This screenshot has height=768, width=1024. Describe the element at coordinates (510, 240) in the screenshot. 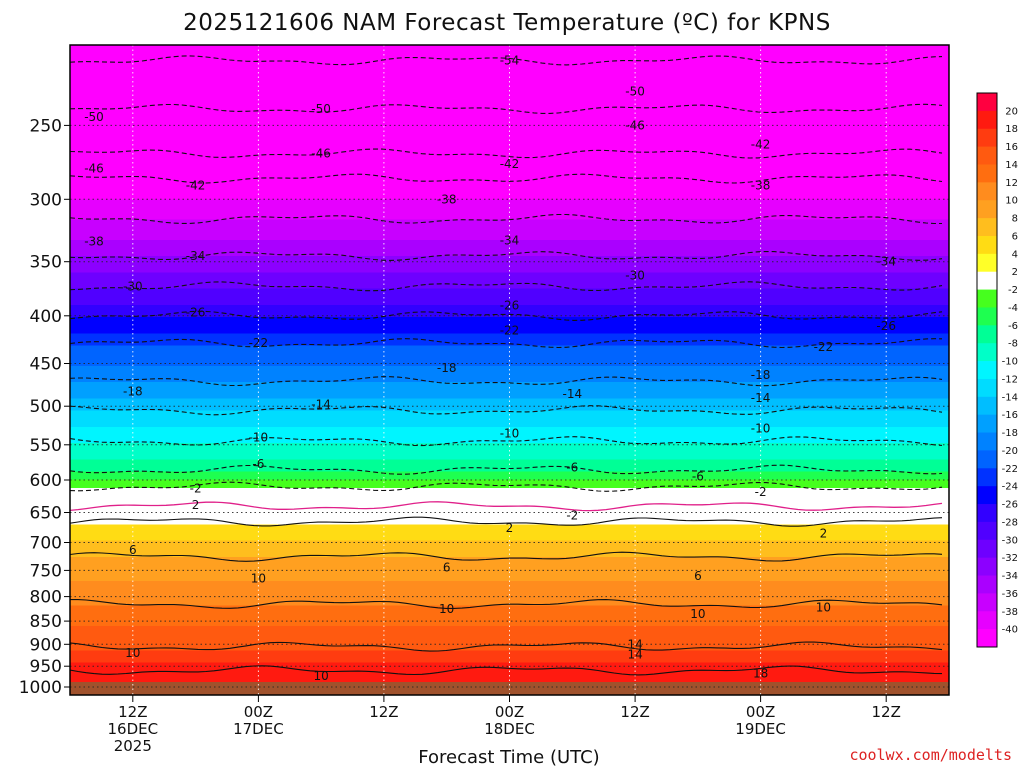

I see `contour-label: -34` at that location.